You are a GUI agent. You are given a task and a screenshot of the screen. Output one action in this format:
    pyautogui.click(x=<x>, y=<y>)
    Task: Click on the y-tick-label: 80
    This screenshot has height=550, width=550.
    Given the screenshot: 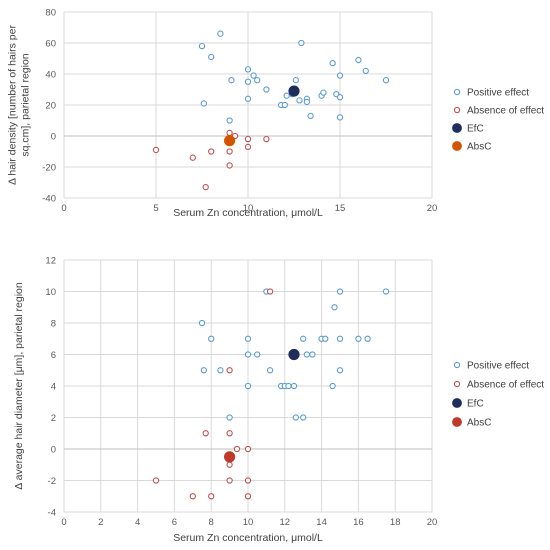 What is the action you would take?
    pyautogui.click(x=50, y=13)
    